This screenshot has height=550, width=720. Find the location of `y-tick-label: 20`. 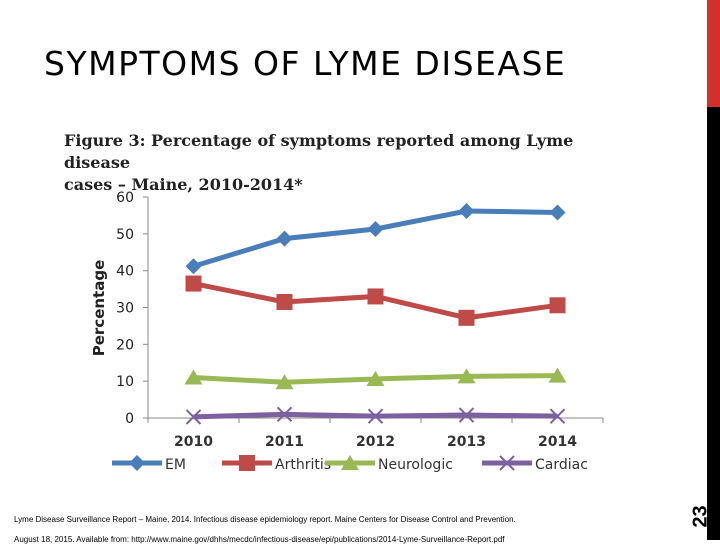

y-tick-label: 20 is located at coordinates (125, 345).